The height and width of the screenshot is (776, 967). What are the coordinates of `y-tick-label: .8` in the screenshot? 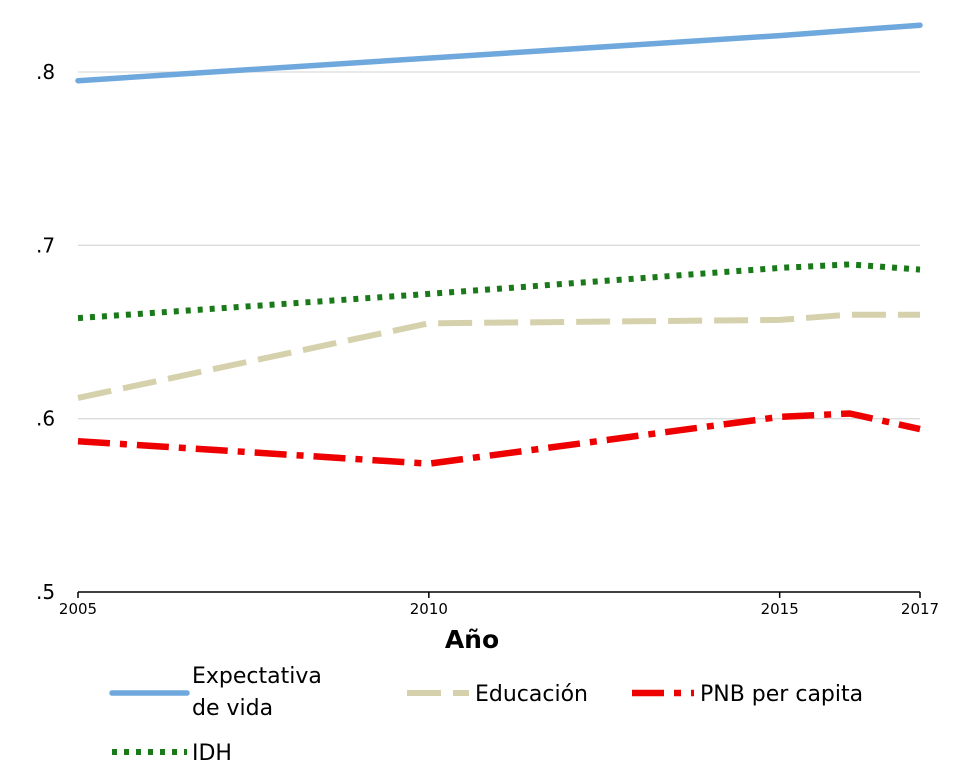 It's located at (45, 72).